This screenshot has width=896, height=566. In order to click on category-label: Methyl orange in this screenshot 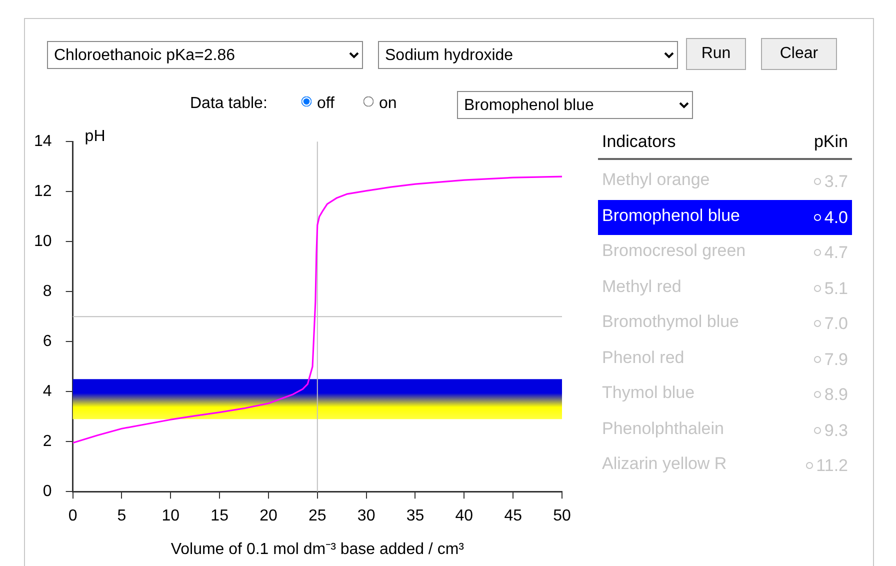, I will do `click(656, 180)`.